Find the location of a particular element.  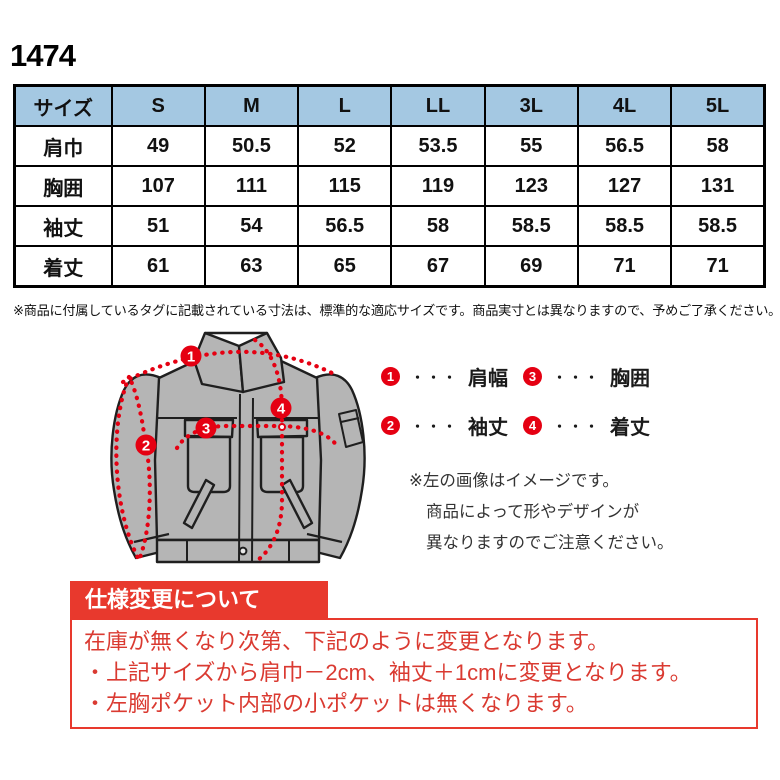

size-value-cell: 115 is located at coordinates (345, 186).